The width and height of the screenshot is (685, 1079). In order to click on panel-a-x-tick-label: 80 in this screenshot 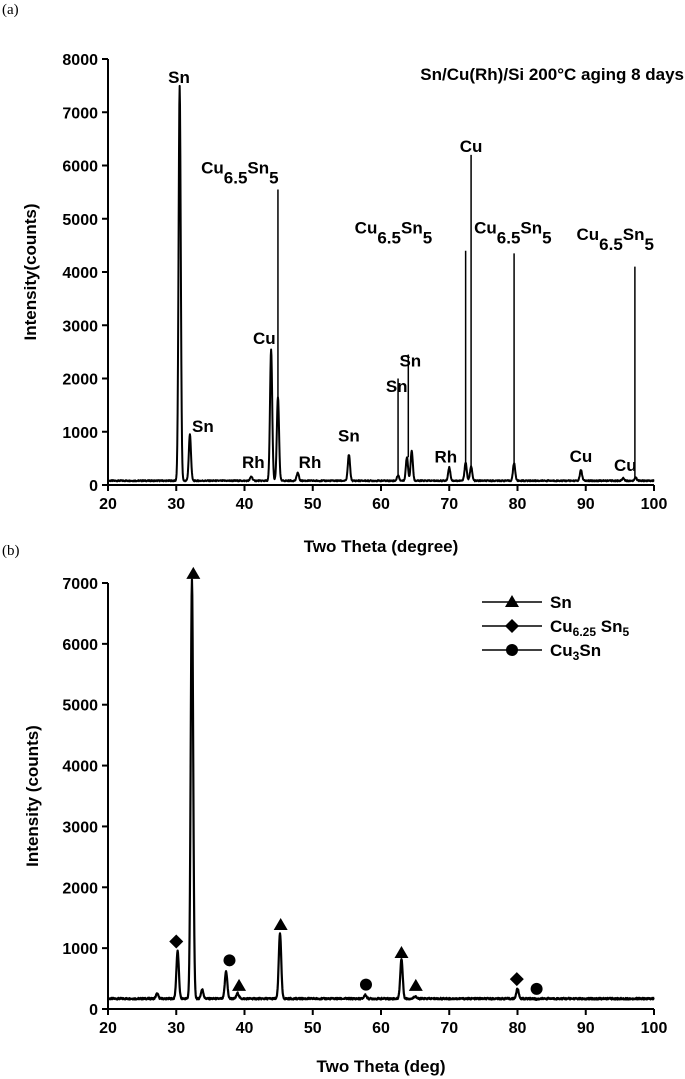, I will do `click(518, 504)`.